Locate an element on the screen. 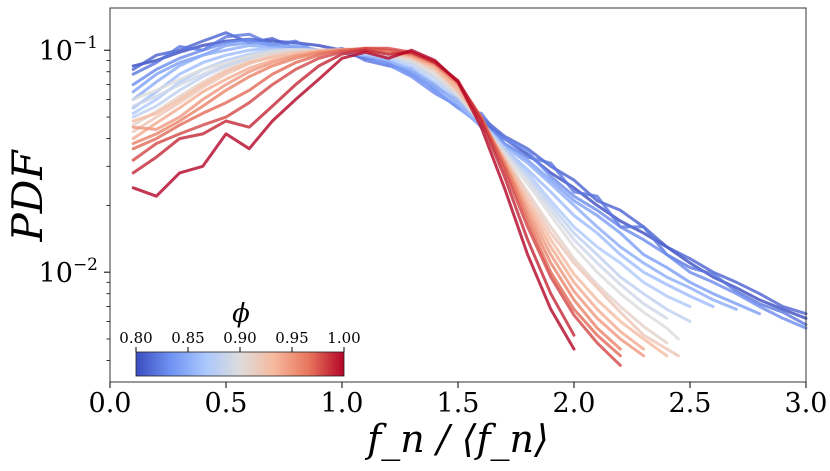  colorbar-tick-label: 0.90 is located at coordinates (239, 338).